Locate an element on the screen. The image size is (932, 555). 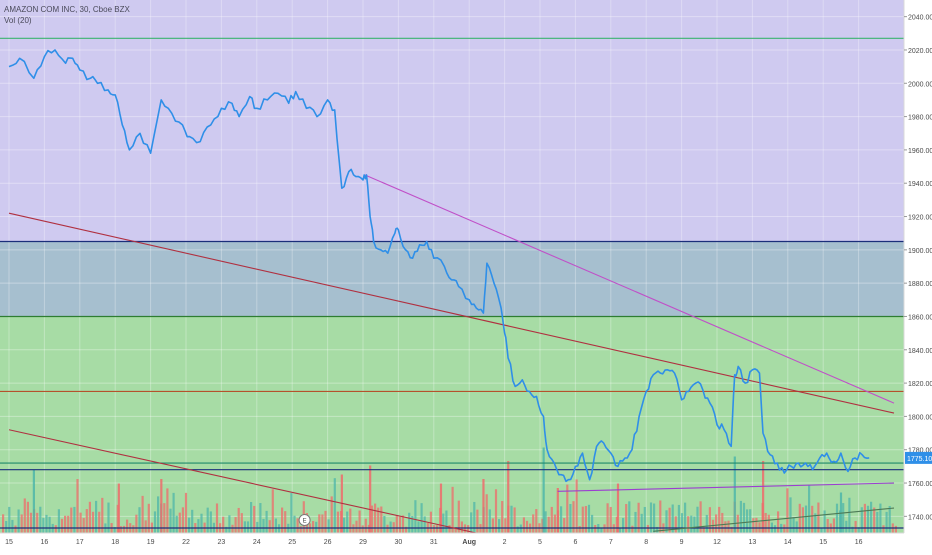
time-tick-label: 16 is located at coordinates (859, 542).